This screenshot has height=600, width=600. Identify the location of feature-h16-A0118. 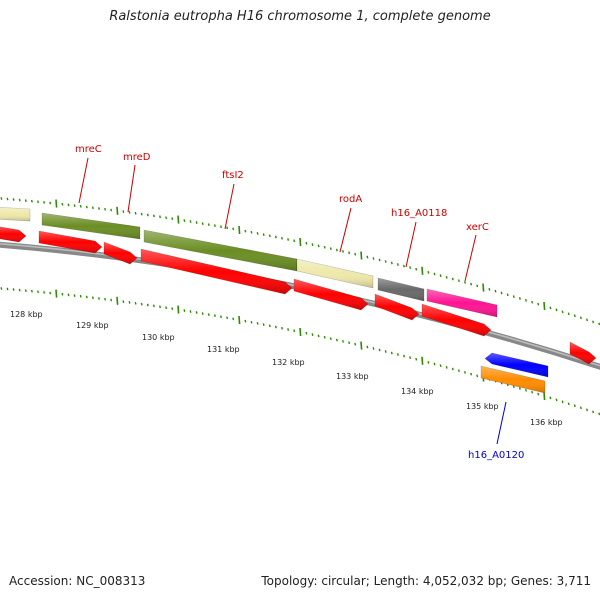
(401, 289).